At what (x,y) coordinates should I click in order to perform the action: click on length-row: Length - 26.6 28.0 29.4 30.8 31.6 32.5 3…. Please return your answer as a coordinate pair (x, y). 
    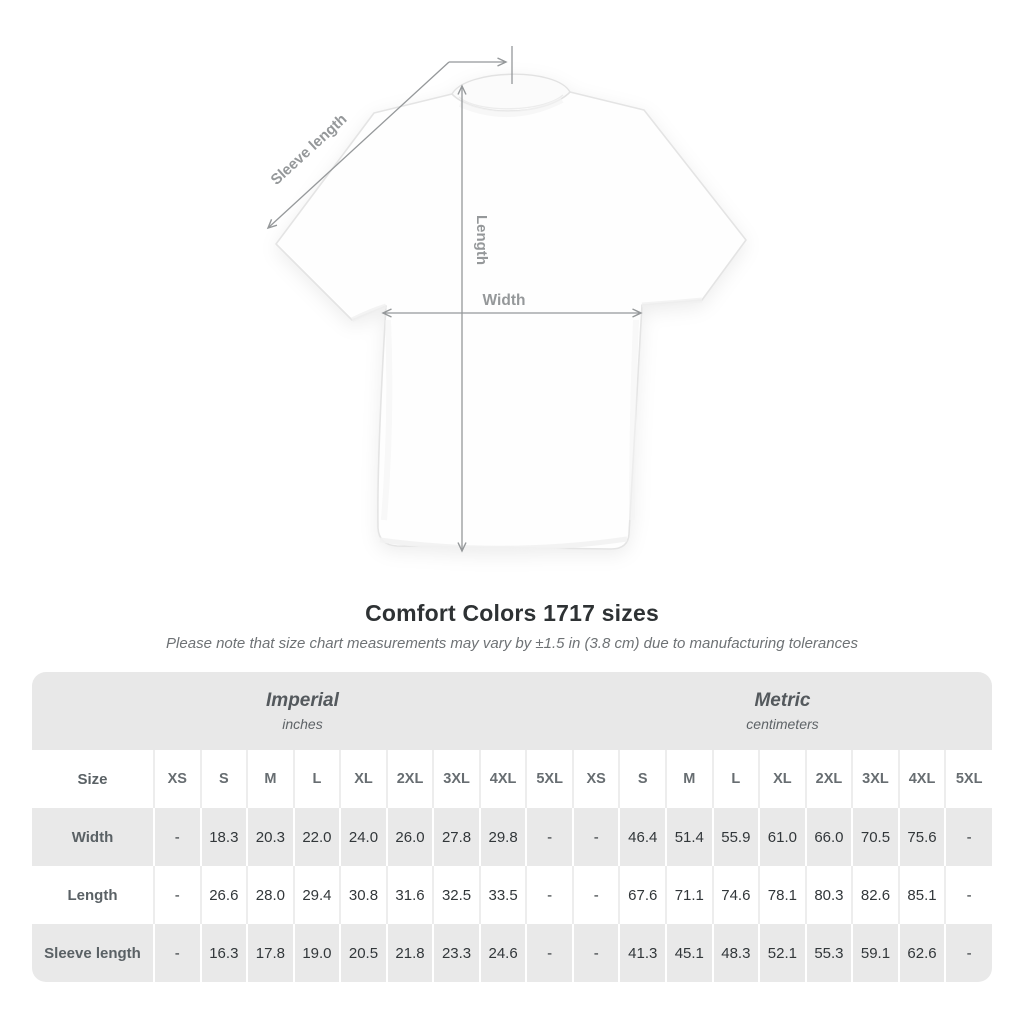
    Looking at the image, I should click on (512, 895).